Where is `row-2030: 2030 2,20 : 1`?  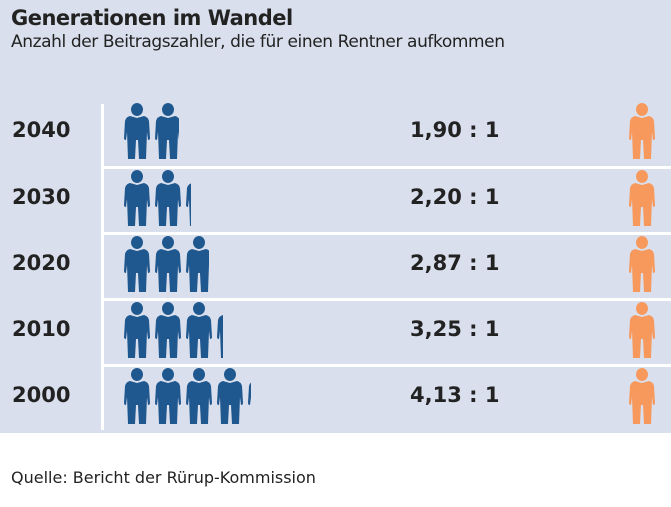
row-2030: 2030 2,20 : 1 is located at coordinates (335, 200).